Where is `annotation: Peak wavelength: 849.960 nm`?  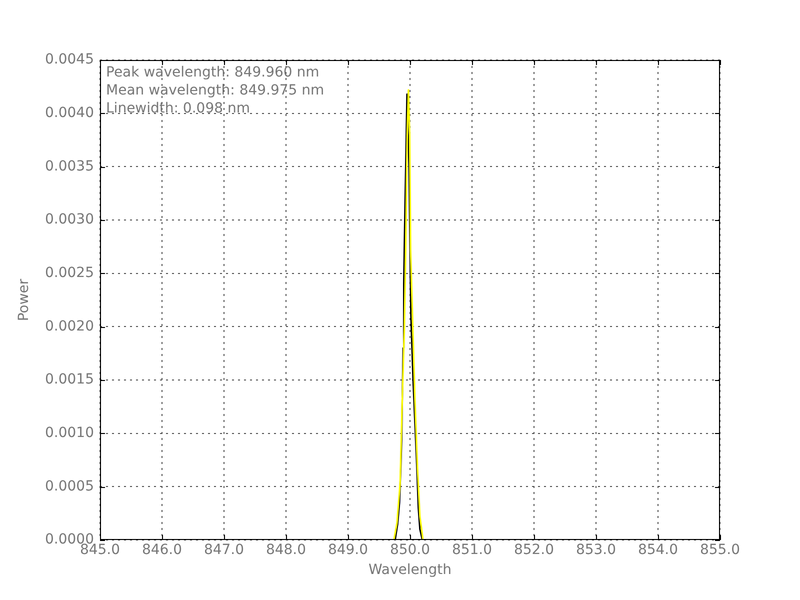 annotation: Peak wavelength: 849.960 nm is located at coordinates (213, 72).